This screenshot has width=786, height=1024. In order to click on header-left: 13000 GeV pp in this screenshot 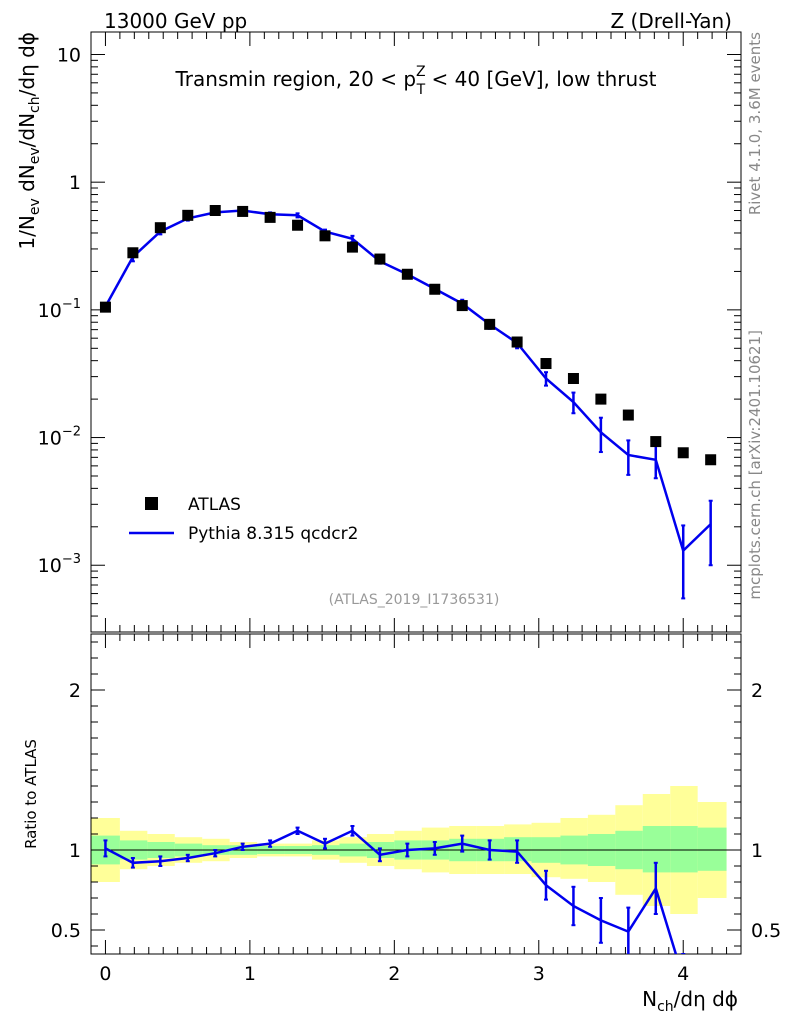, I will do `click(175, 21)`.